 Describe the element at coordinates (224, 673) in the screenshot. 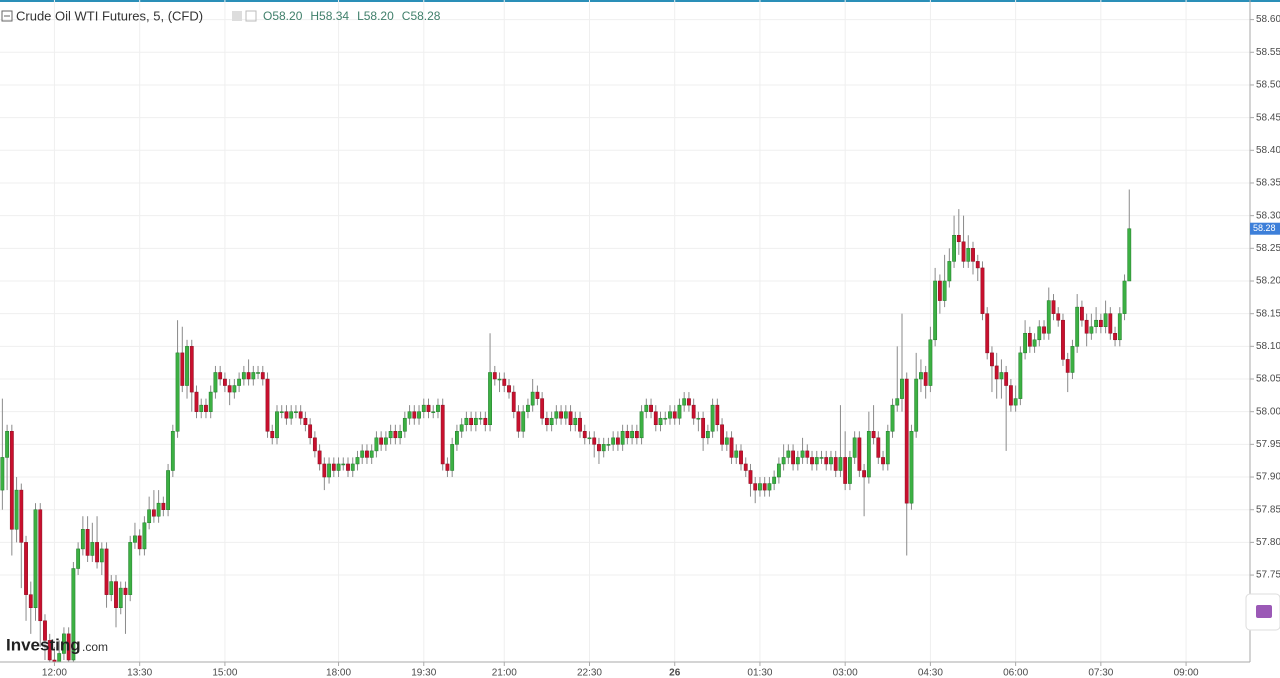

I see `x-tick-label: 15:00` at that location.